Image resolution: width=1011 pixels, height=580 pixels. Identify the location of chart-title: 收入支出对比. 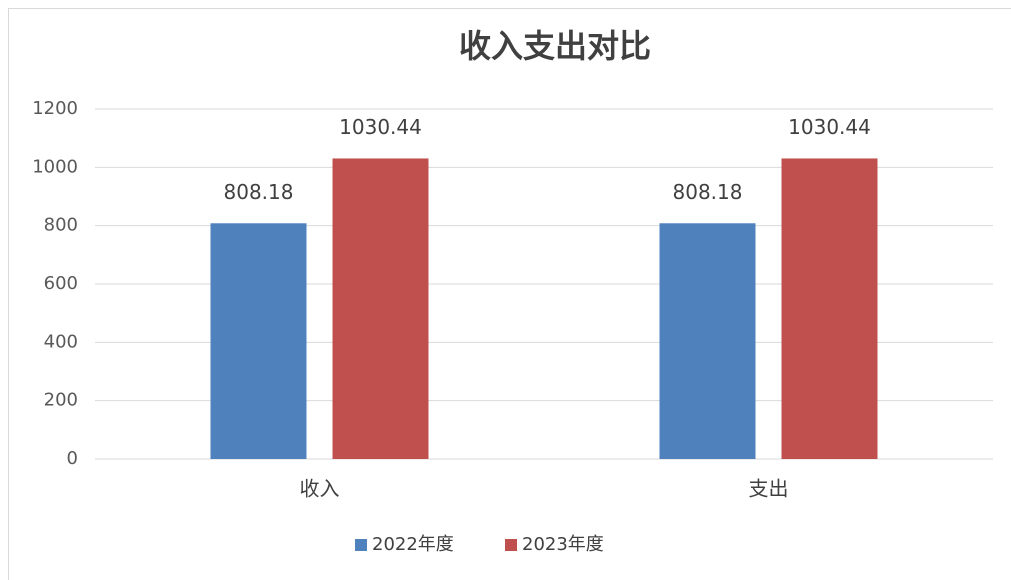
(555, 46).